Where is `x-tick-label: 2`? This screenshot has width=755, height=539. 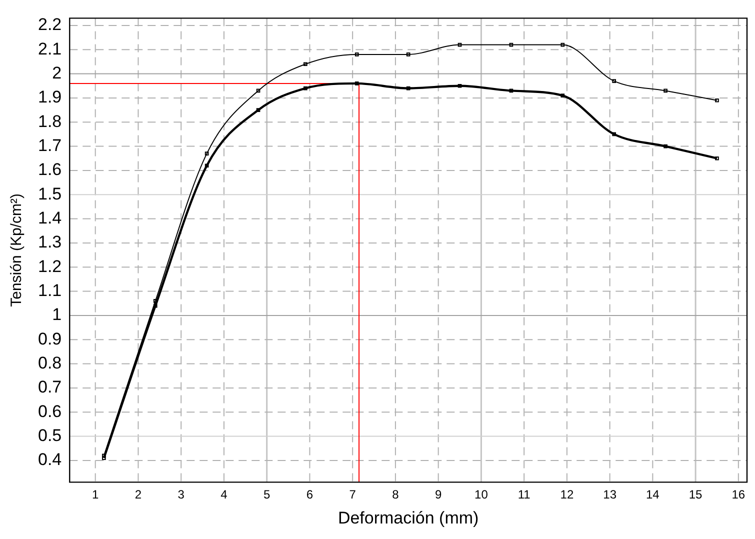
x-tick-label: 2 is located at coordinates (138, 495).